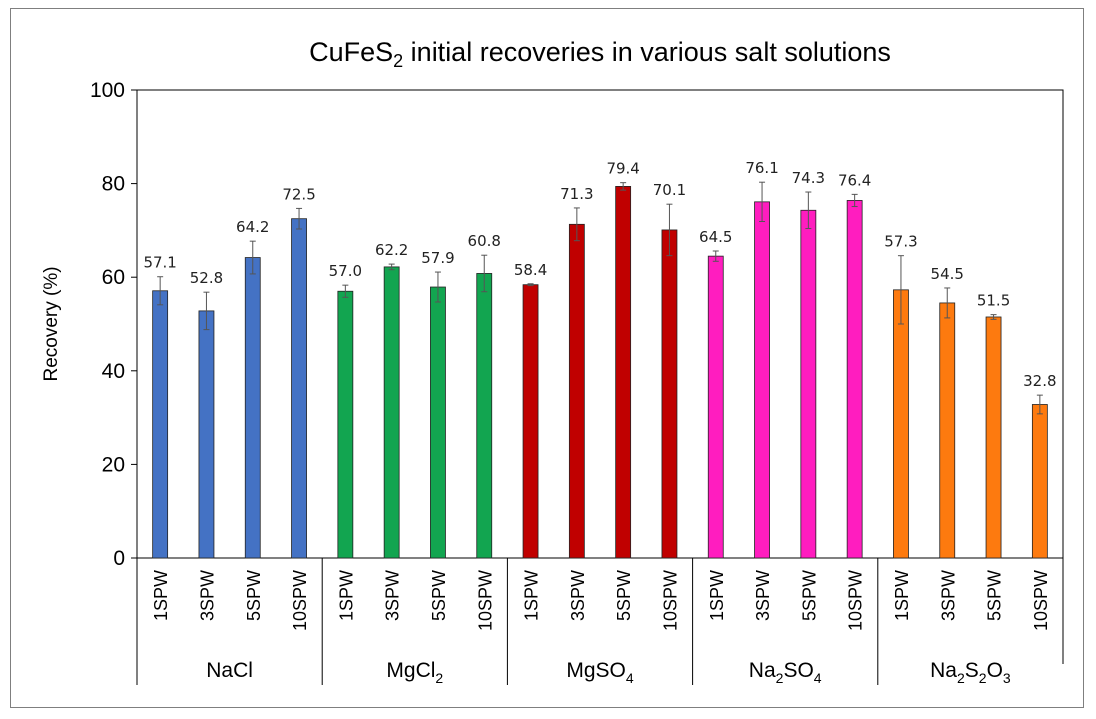 The image size is (1096, 719). What do you see at coordinates (993, 301) in the screenshot?
I see `data-label: 51.5` at bounding box center [993, 301].